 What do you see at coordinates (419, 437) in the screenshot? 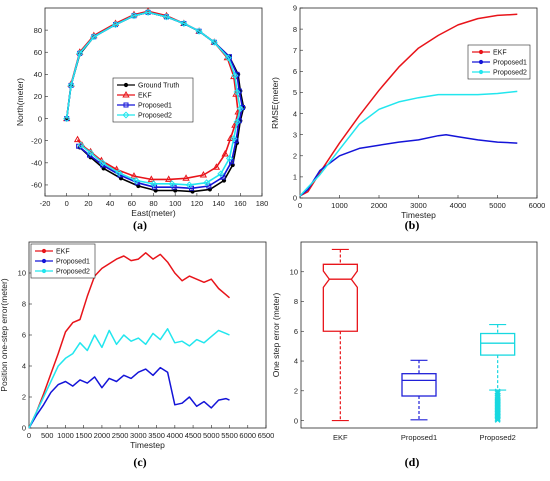
I see `category-label: Proposed1` at bounding box center [419, 437].